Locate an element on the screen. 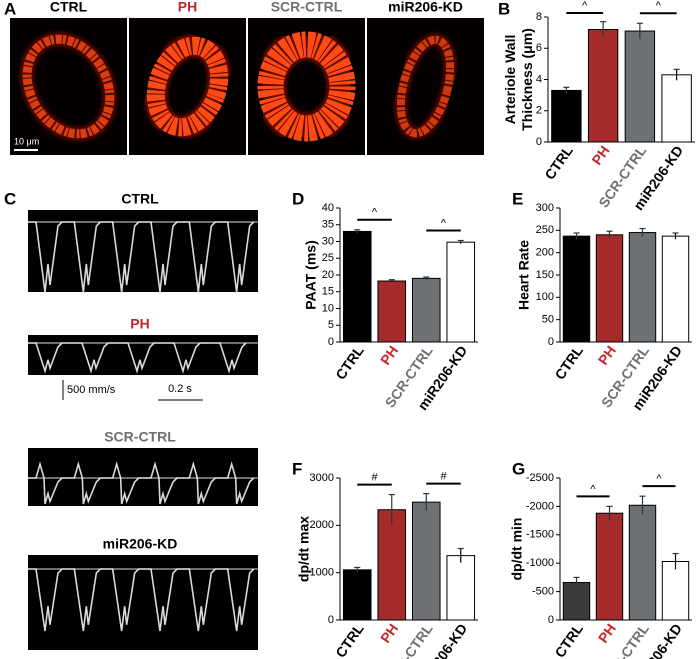  y-tick-label: 4 is located at coordinates (539, 79).